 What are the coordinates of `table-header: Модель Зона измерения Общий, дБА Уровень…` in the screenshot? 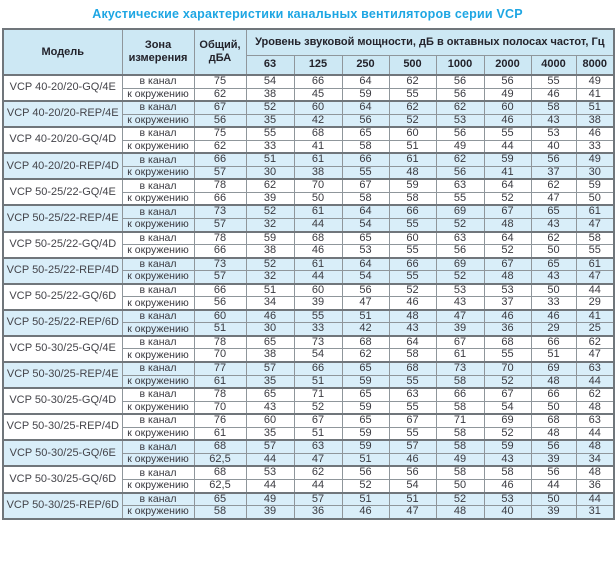 It's located at (308, 52).